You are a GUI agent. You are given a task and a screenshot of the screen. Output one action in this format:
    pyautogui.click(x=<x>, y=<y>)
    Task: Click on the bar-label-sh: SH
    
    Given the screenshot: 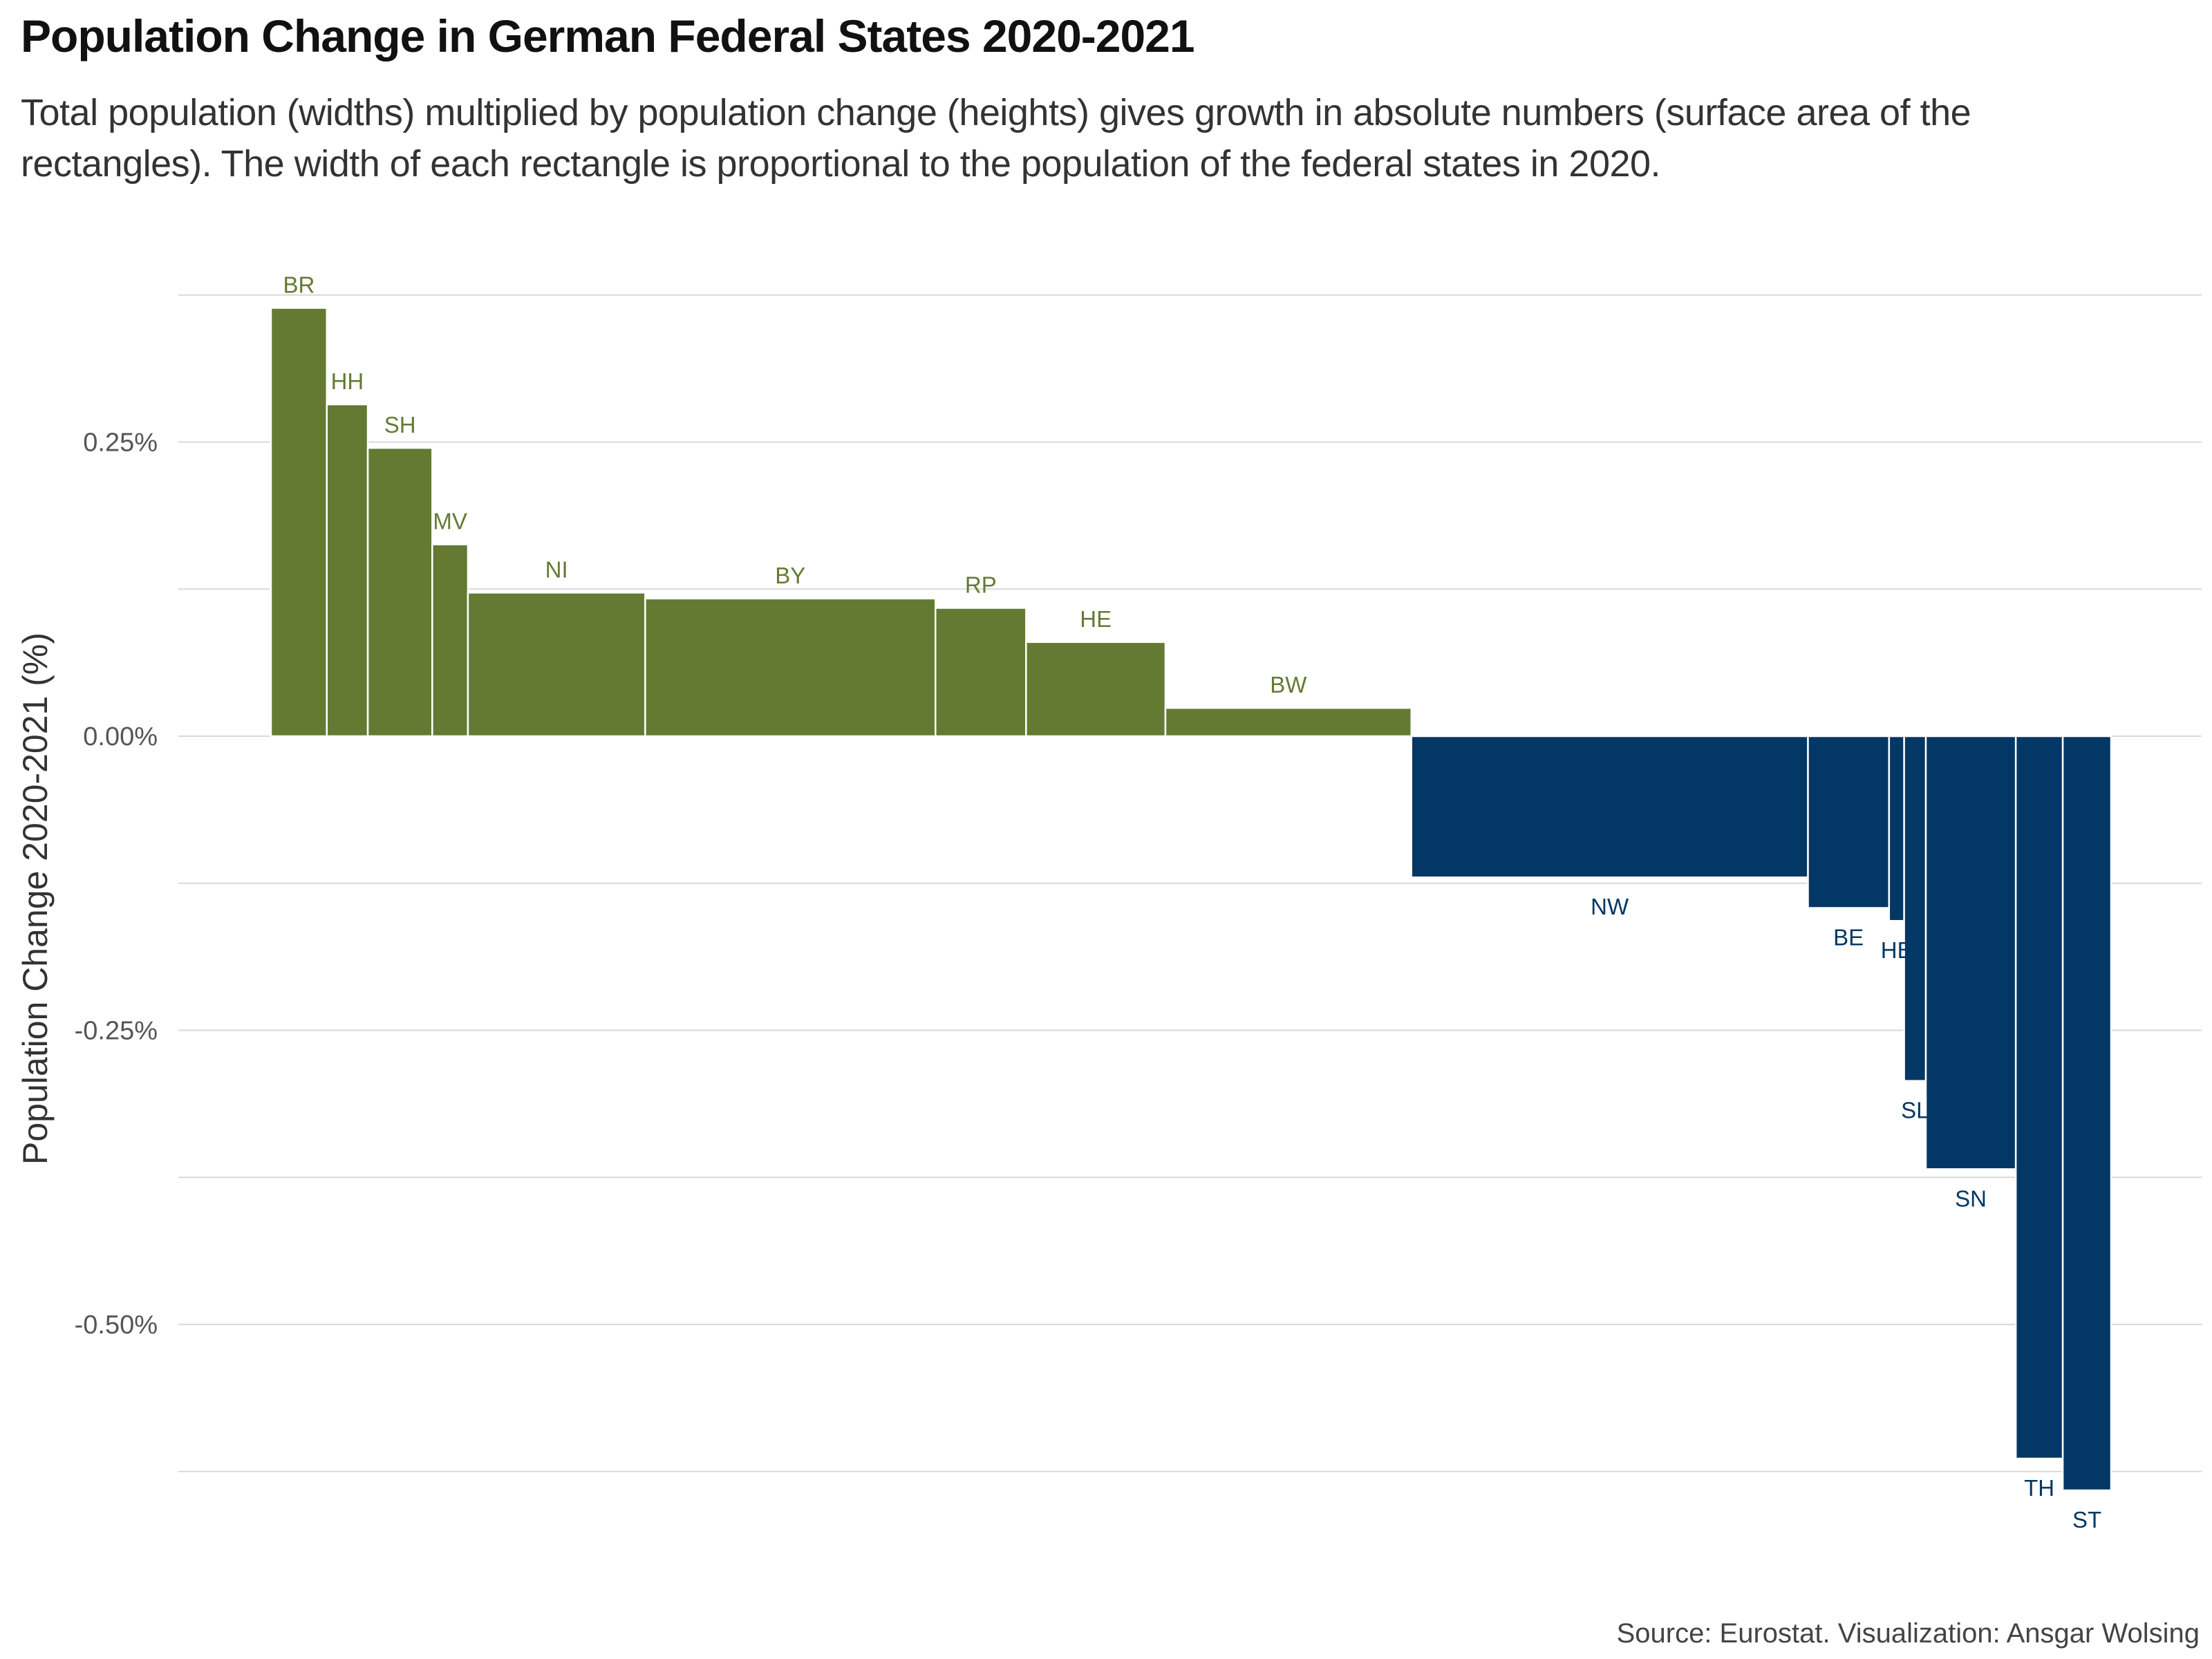 What is the action you would take?
    pyautogui.click(x=400, y=425)
    